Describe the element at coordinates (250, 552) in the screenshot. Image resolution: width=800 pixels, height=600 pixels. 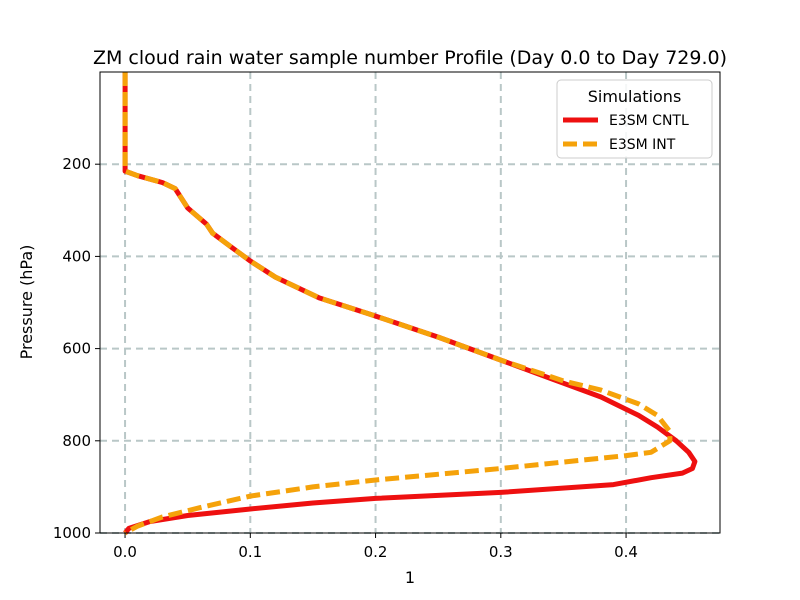
I see `x-tick-label: 0.1` at that location.